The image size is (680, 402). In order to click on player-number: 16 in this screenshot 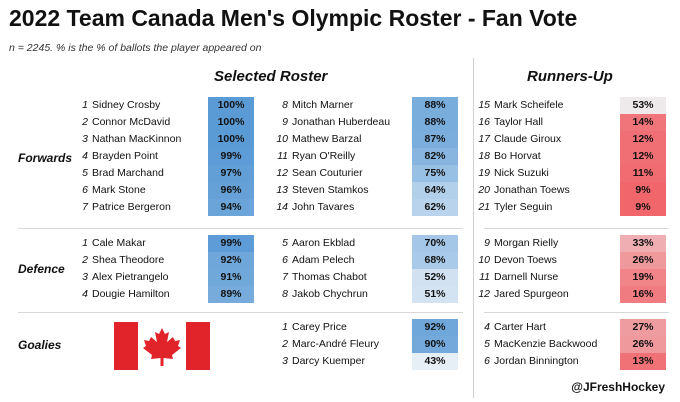, I will do `click(484, 122)`.